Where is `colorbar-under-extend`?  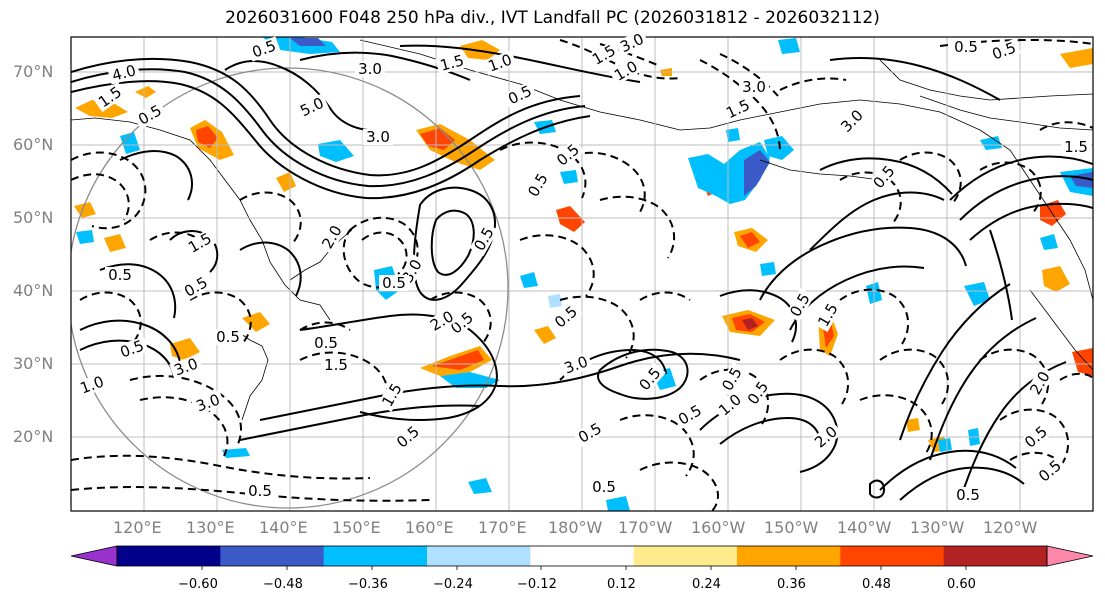
colorbar-under-extend is located at coordinates (94, 556).